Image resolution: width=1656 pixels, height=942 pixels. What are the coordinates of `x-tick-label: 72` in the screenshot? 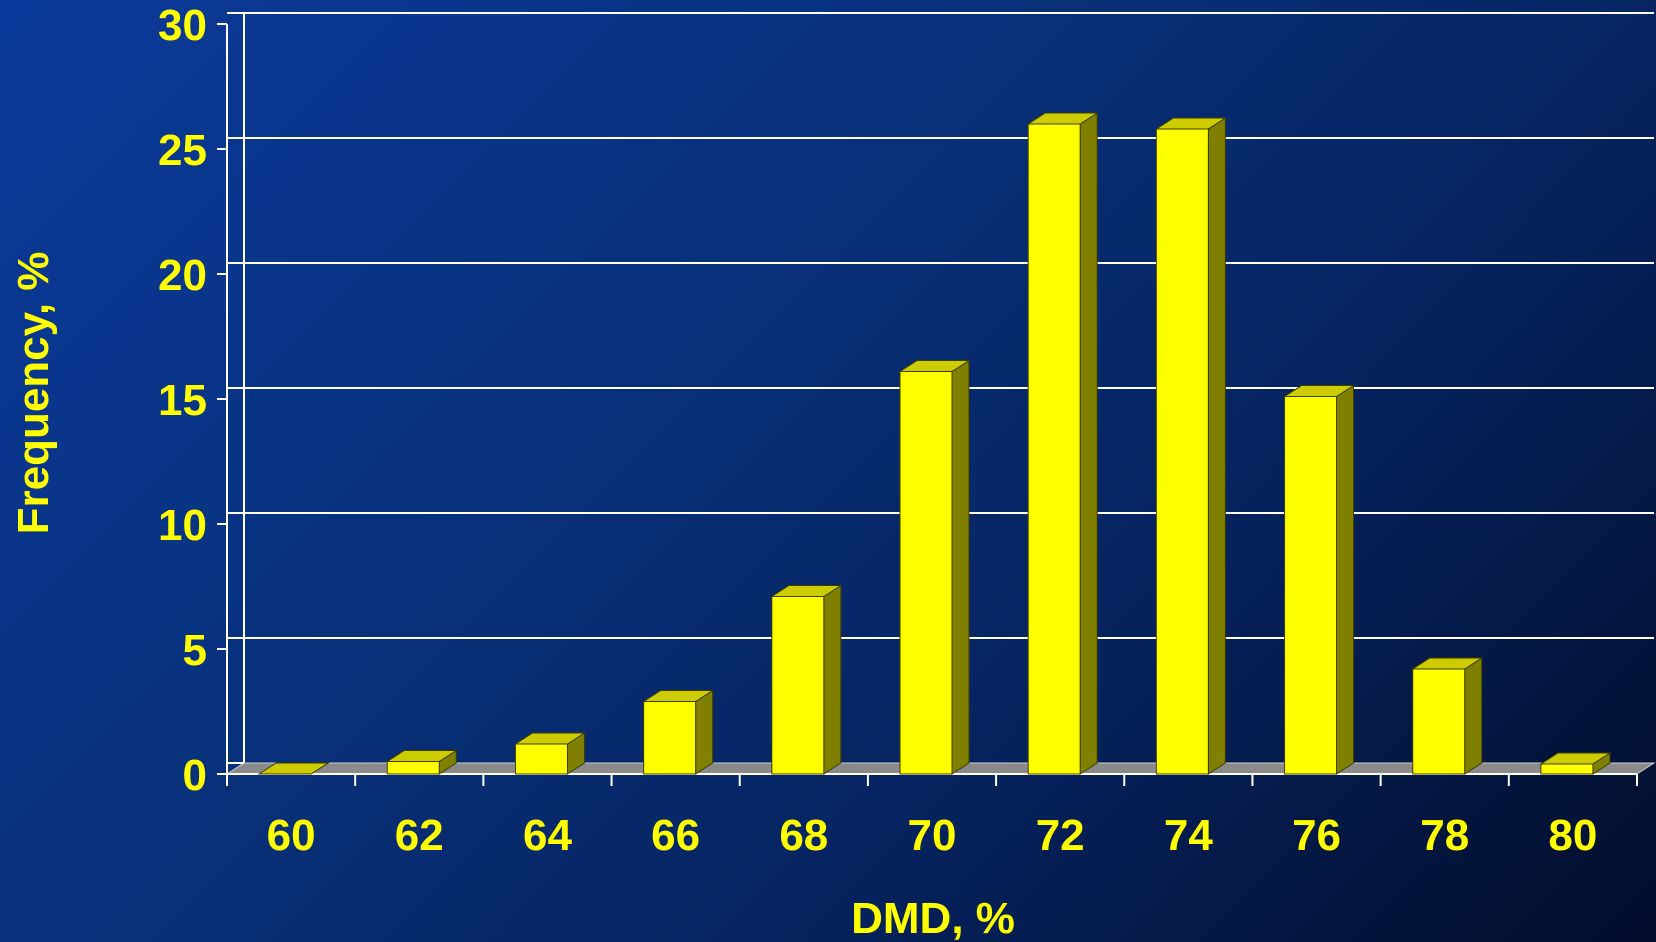 It's located at (1060, 835).